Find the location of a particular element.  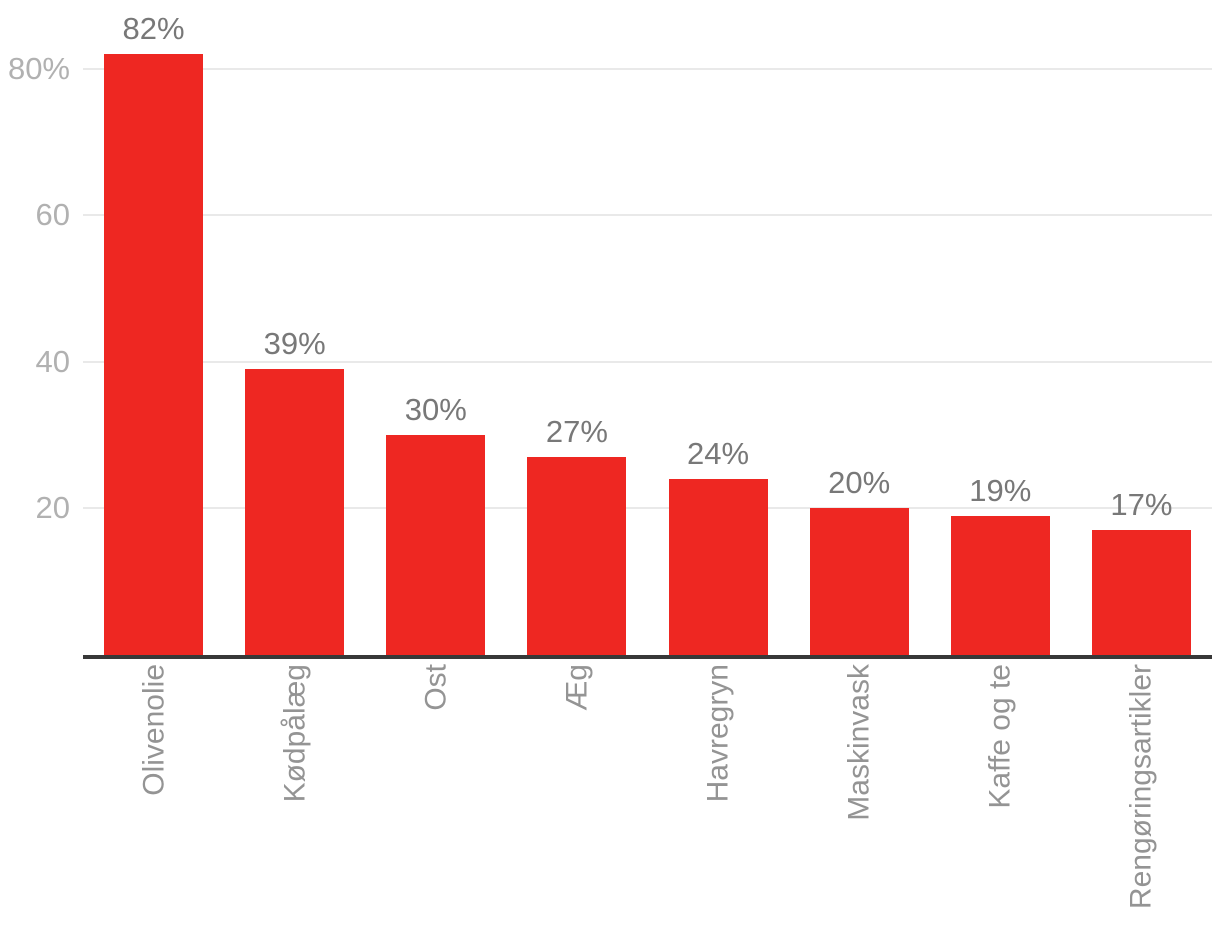

x-axis-line is located at coordinates (647, 657).